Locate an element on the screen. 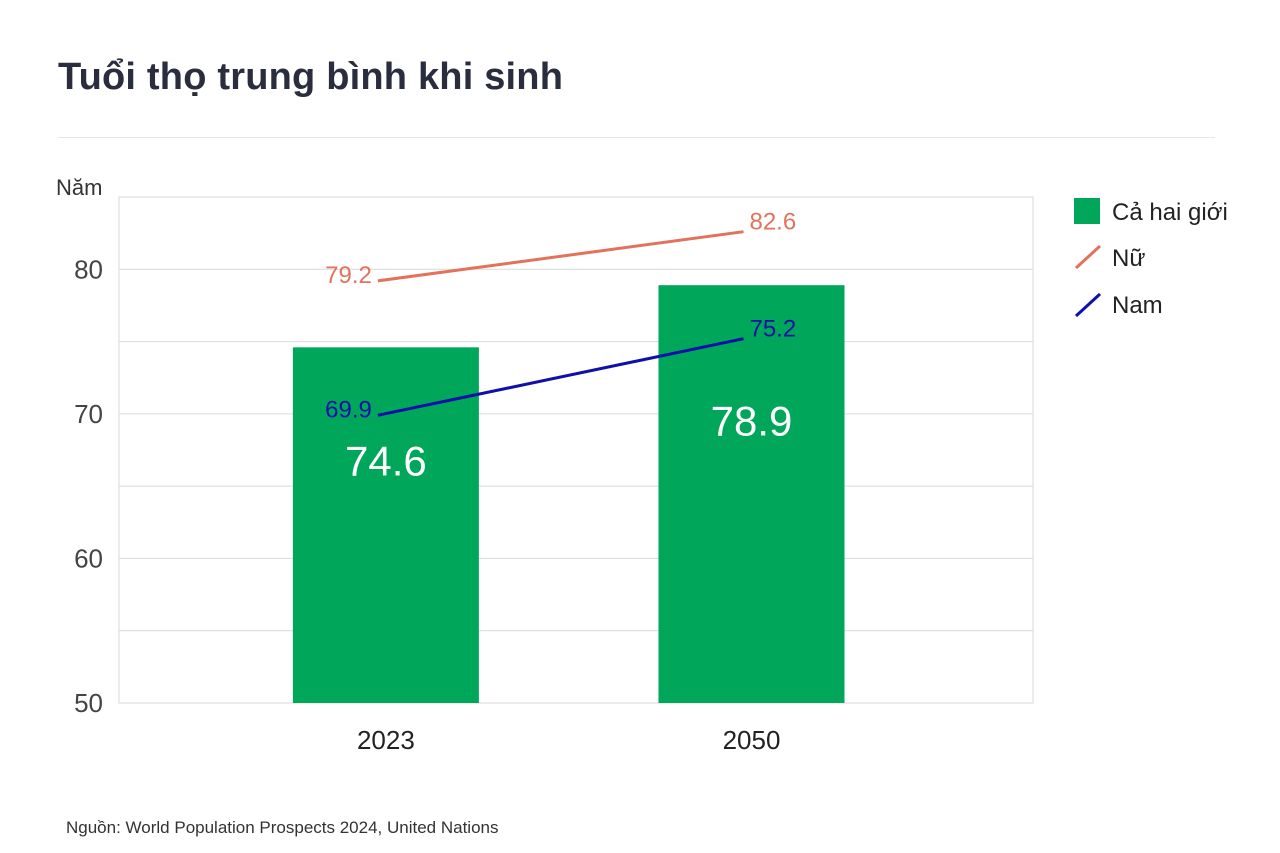  legend-swatch-male is located at coordinates (1088, 305).